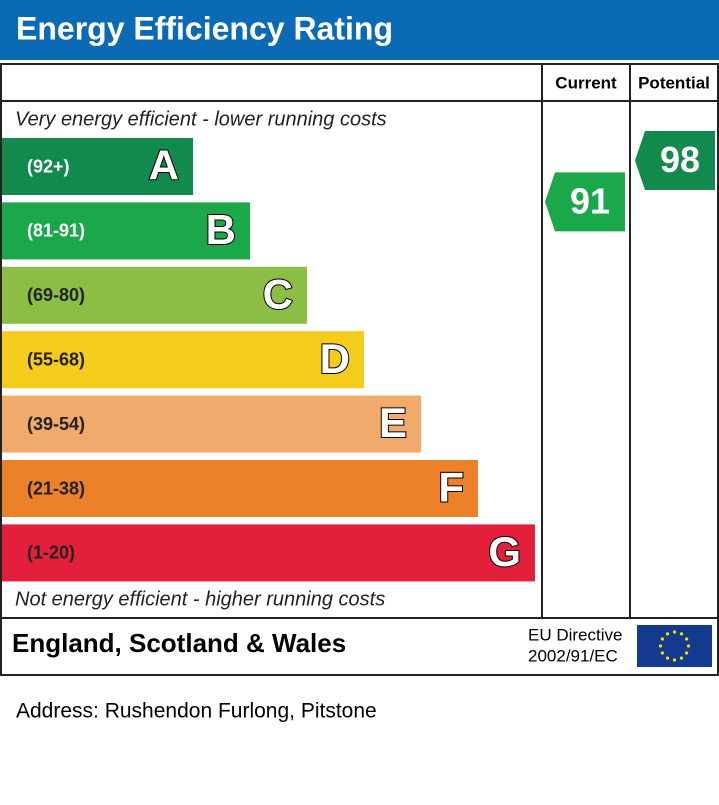 This screenshot has height=805, width=719. I want to click on potential-header: Potential, so click(674, 82).